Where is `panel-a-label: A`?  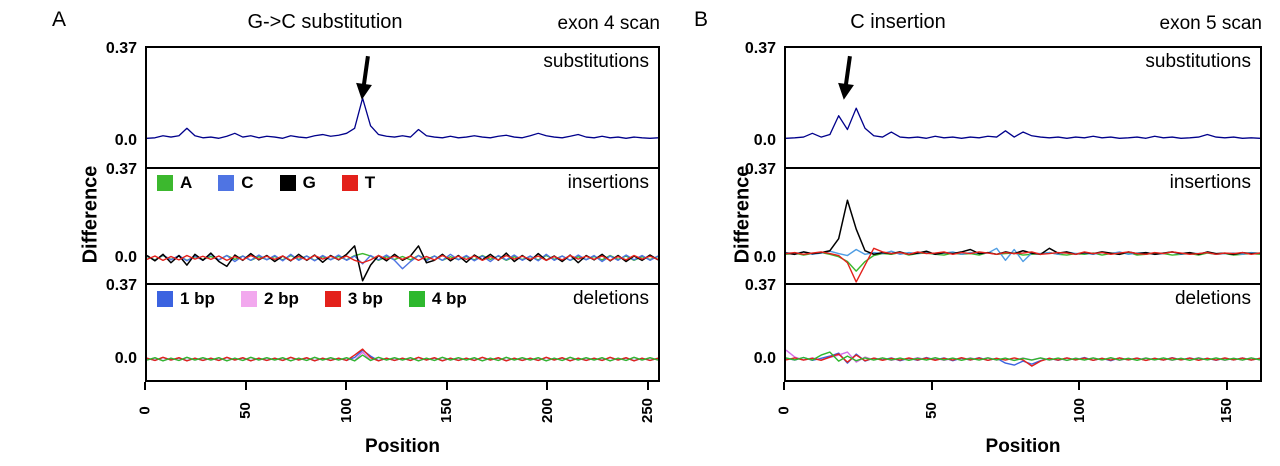 panel-a-label: A is located at coordinates (59, 19).